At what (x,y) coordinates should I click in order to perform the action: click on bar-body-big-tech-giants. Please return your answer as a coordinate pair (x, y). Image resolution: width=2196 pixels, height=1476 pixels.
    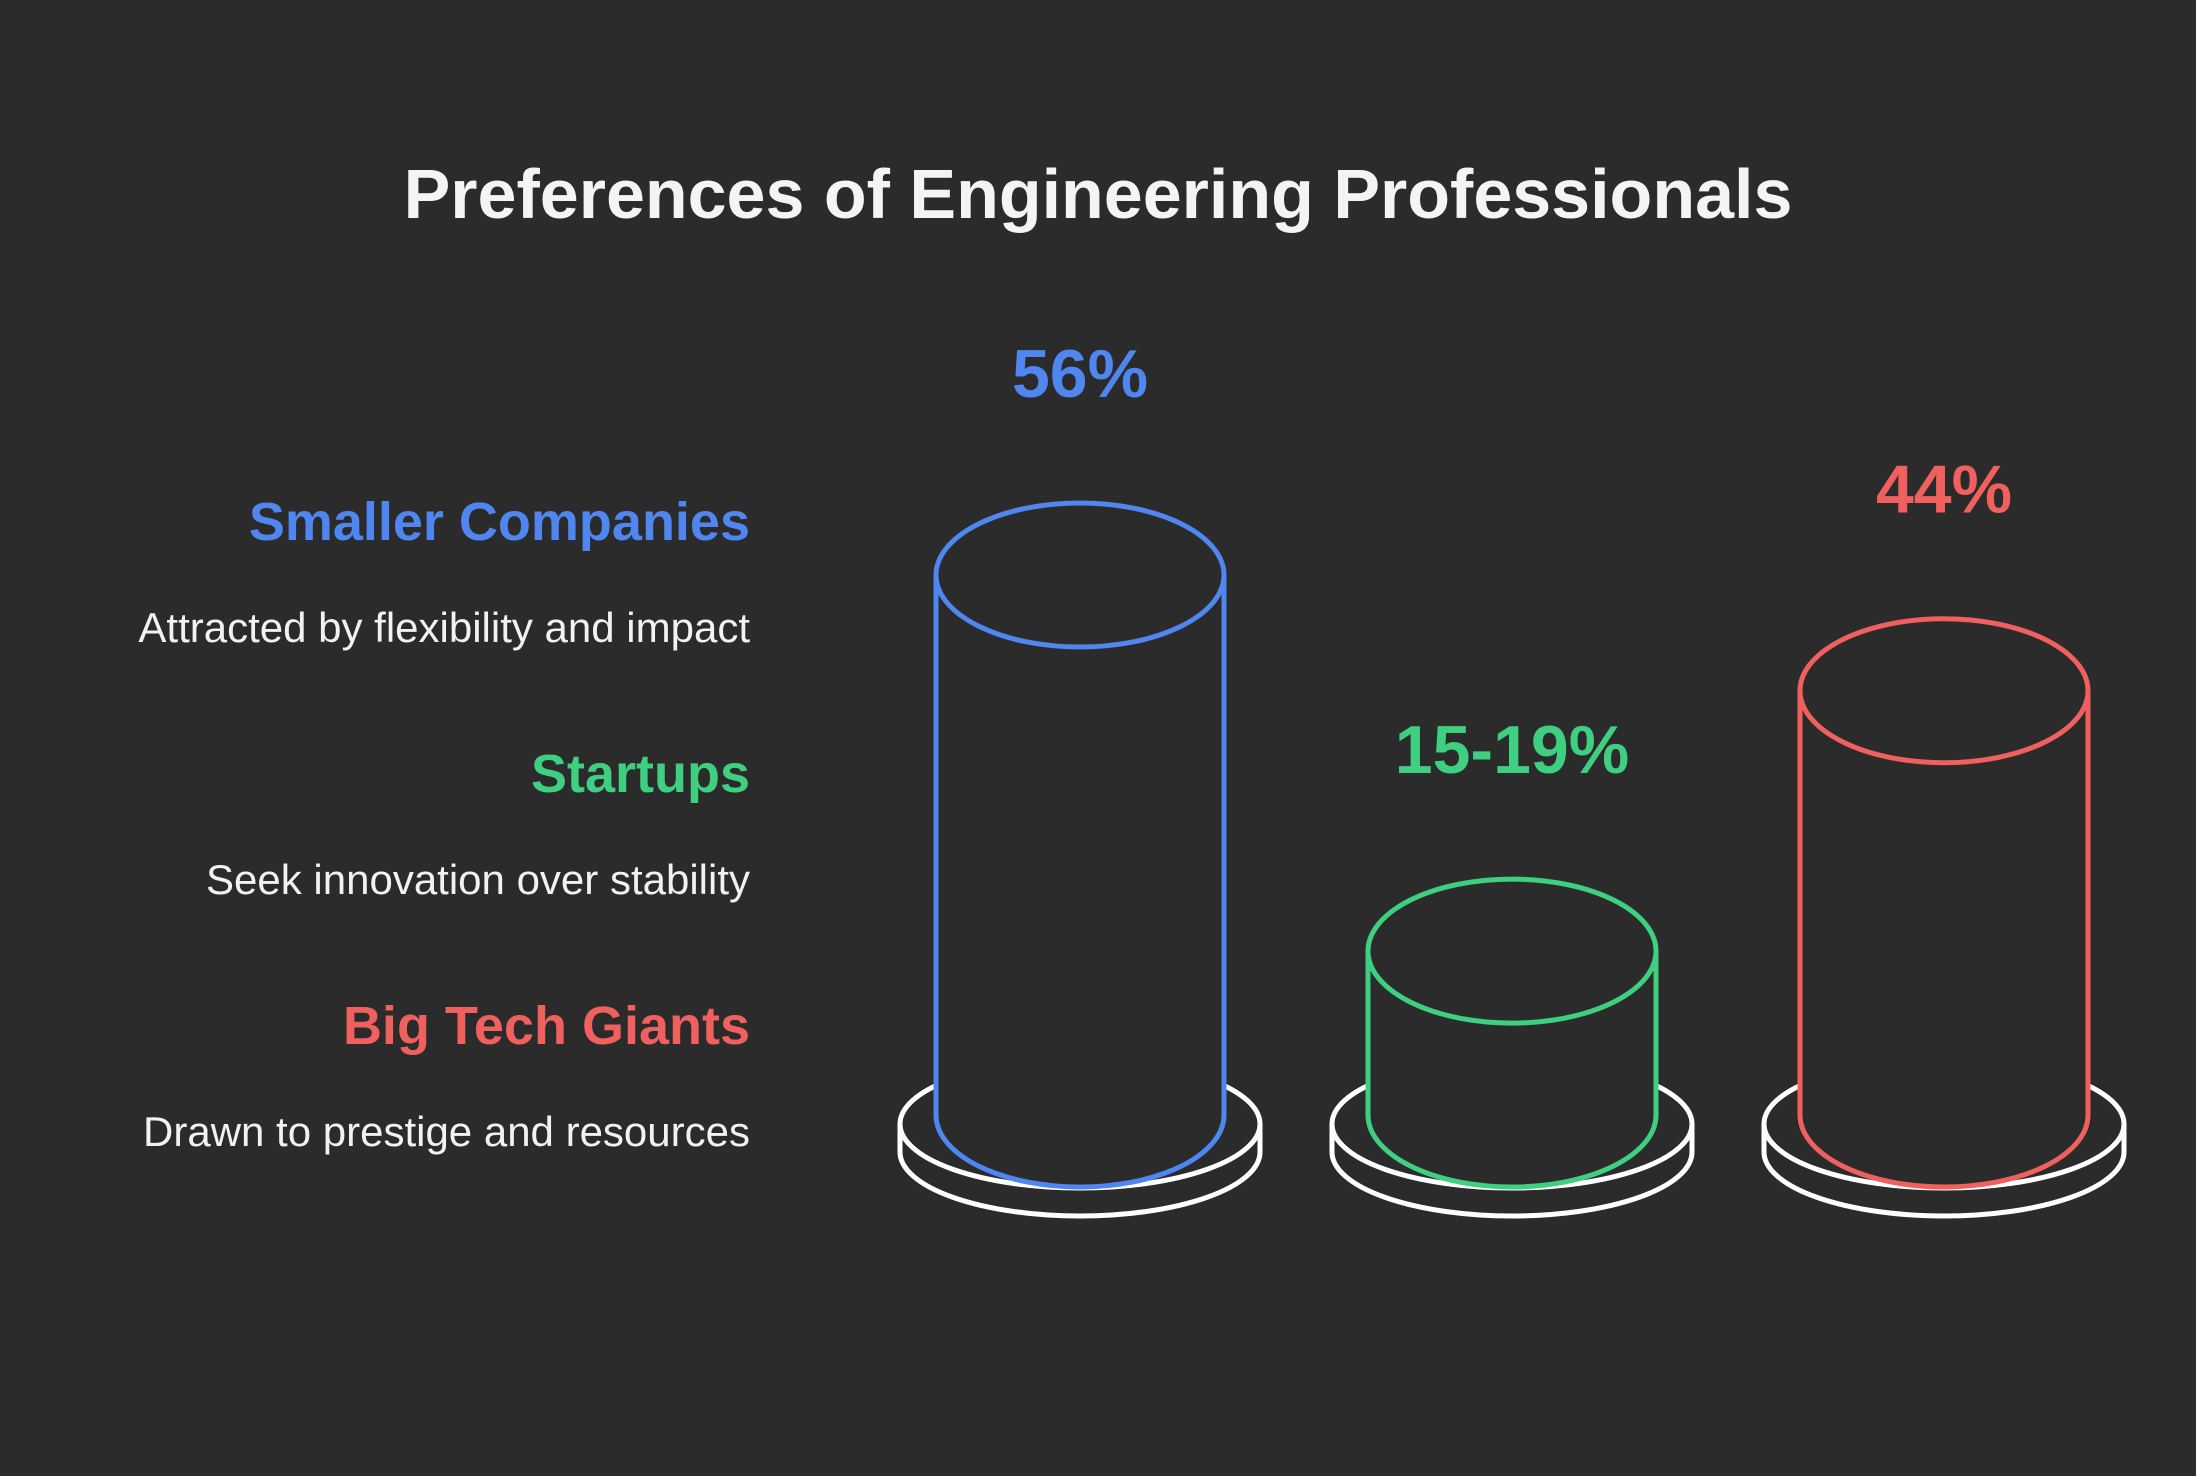
    Looking at the image, I should click on (1944, 939).